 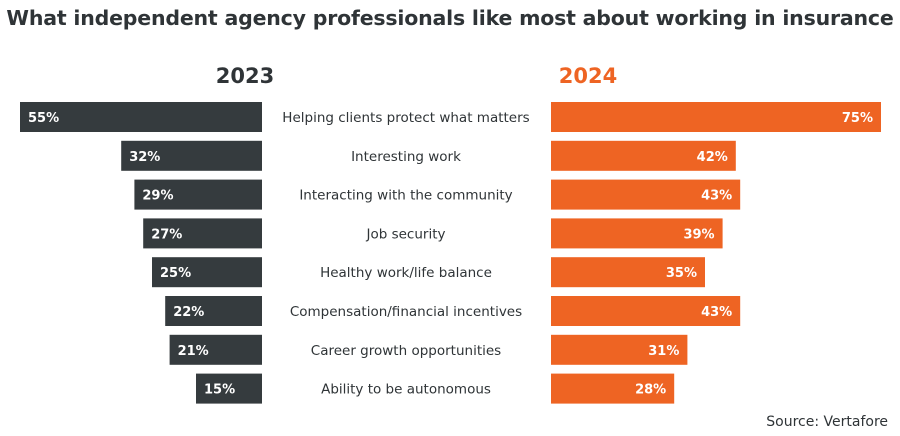 What do you see at coordinates (43, 118) in the screenshot?
I see `data-label-2023: 55%` at bounding box center [43, 118].